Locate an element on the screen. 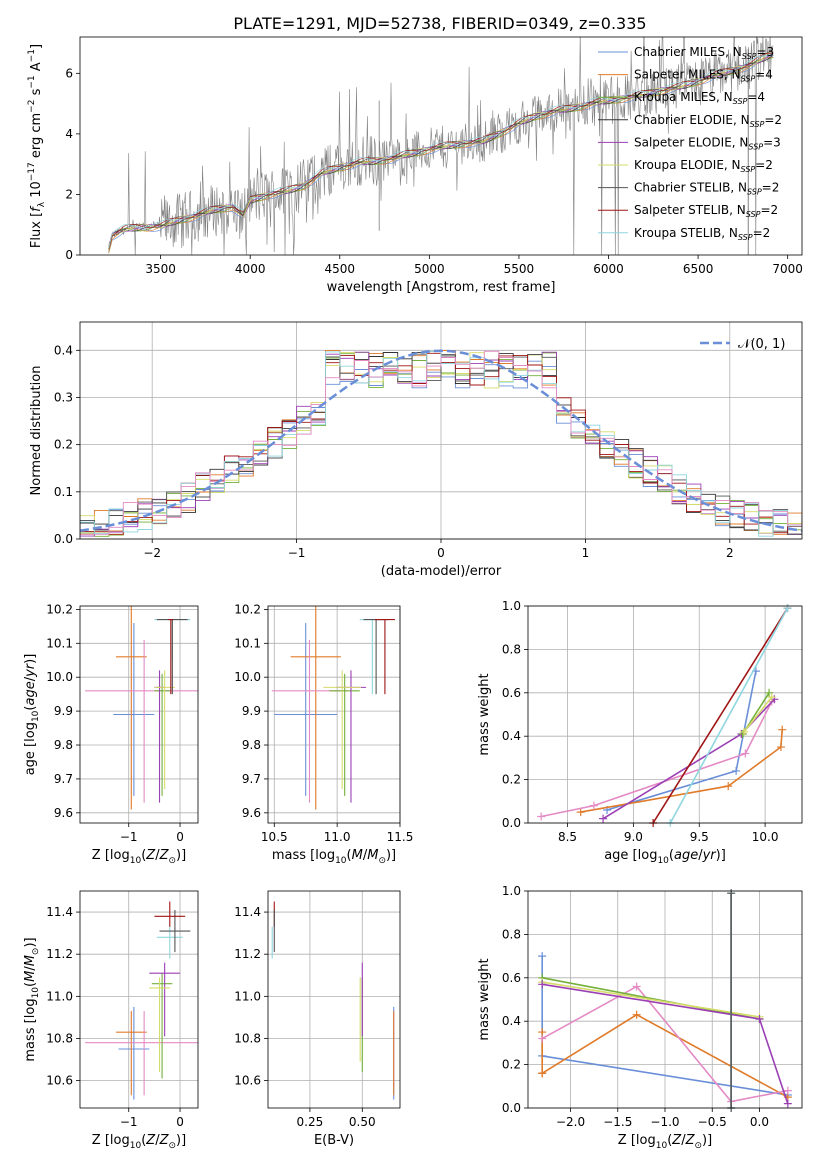 Image resolution: width=819 pixels, height=1170 pixels. x-tick-label: 6500 is located at coordinates (698, 269).